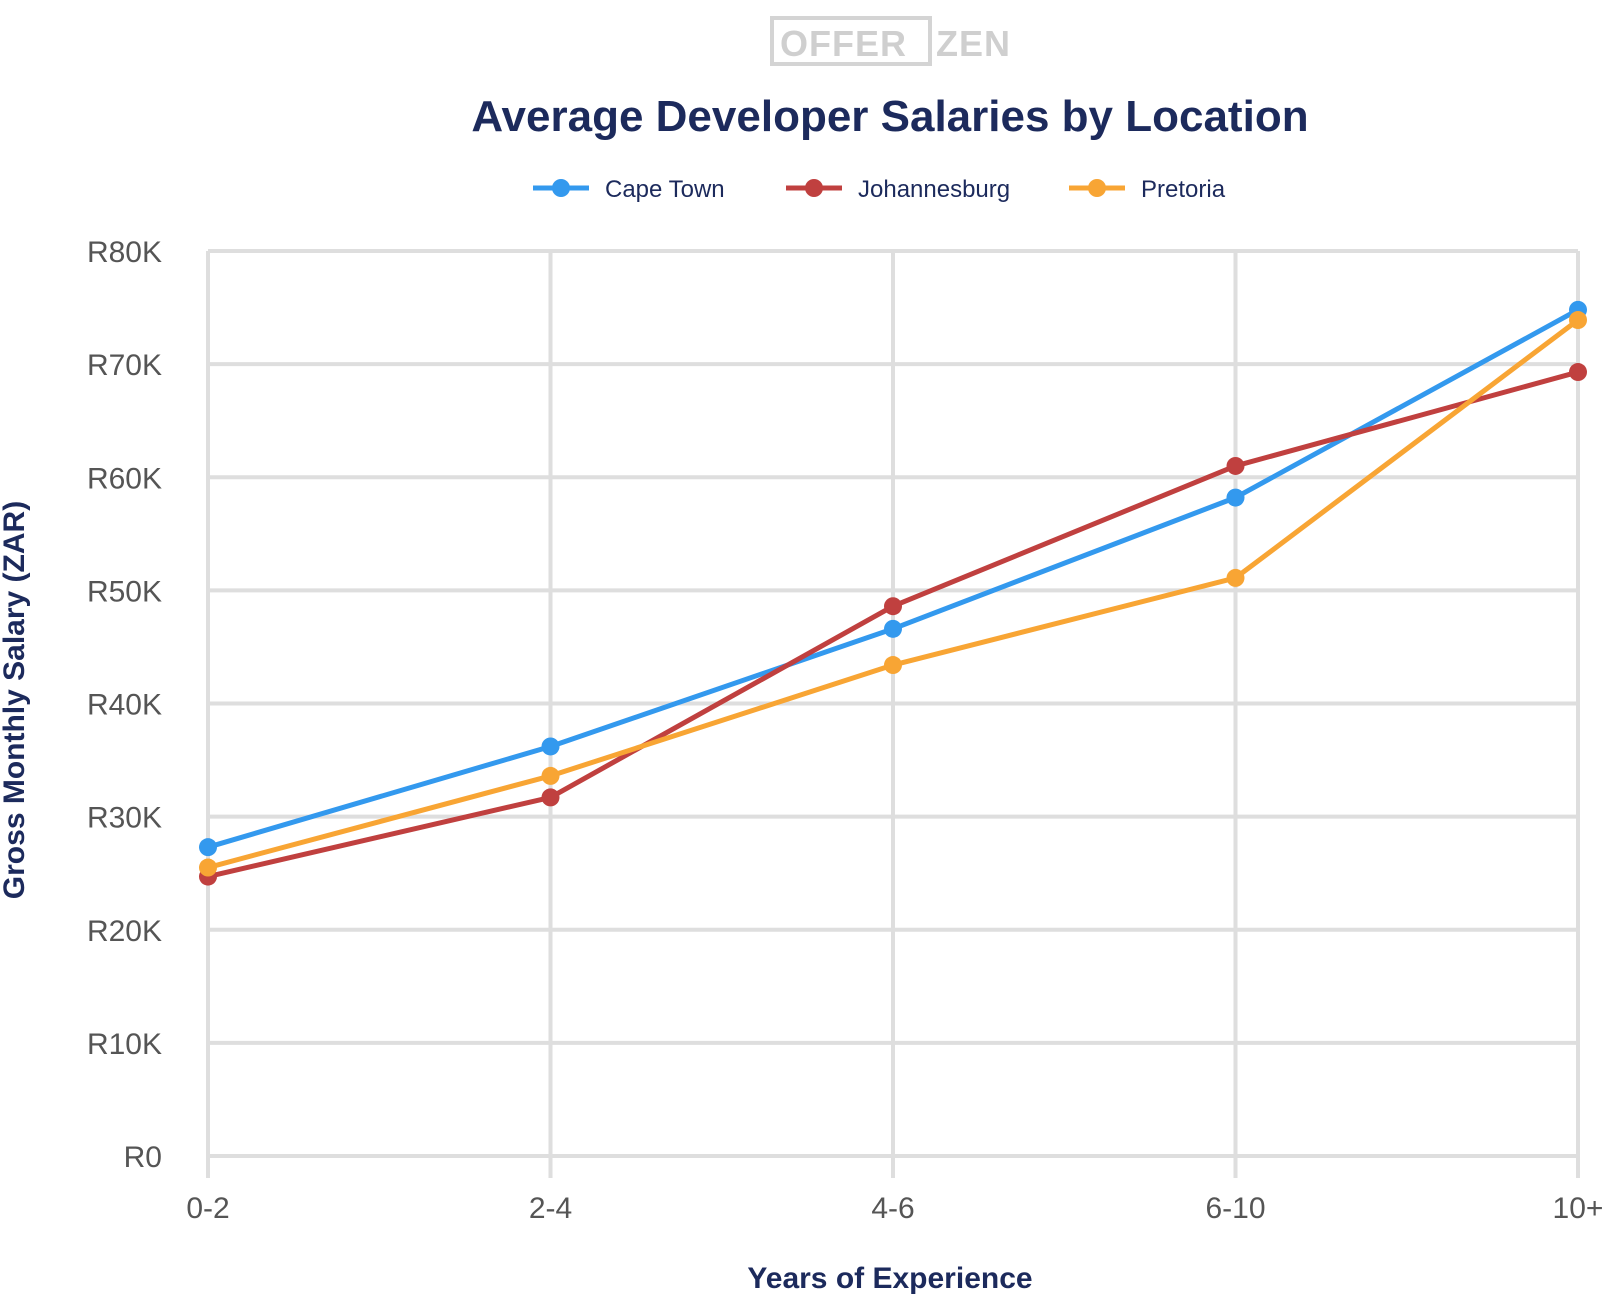  What do you see at coordinates (124, 478) in the screenshot?
I see `y-tick-label: R60K` at bounding box center [124, 478].